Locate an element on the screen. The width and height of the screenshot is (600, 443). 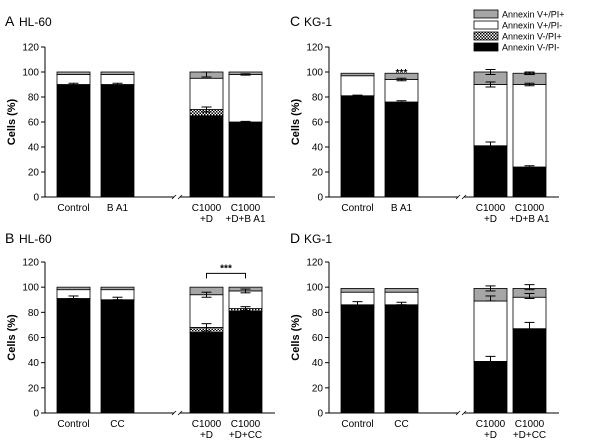
legend-item: Annexin V-/PI+ is located at coordinates (517, 36).